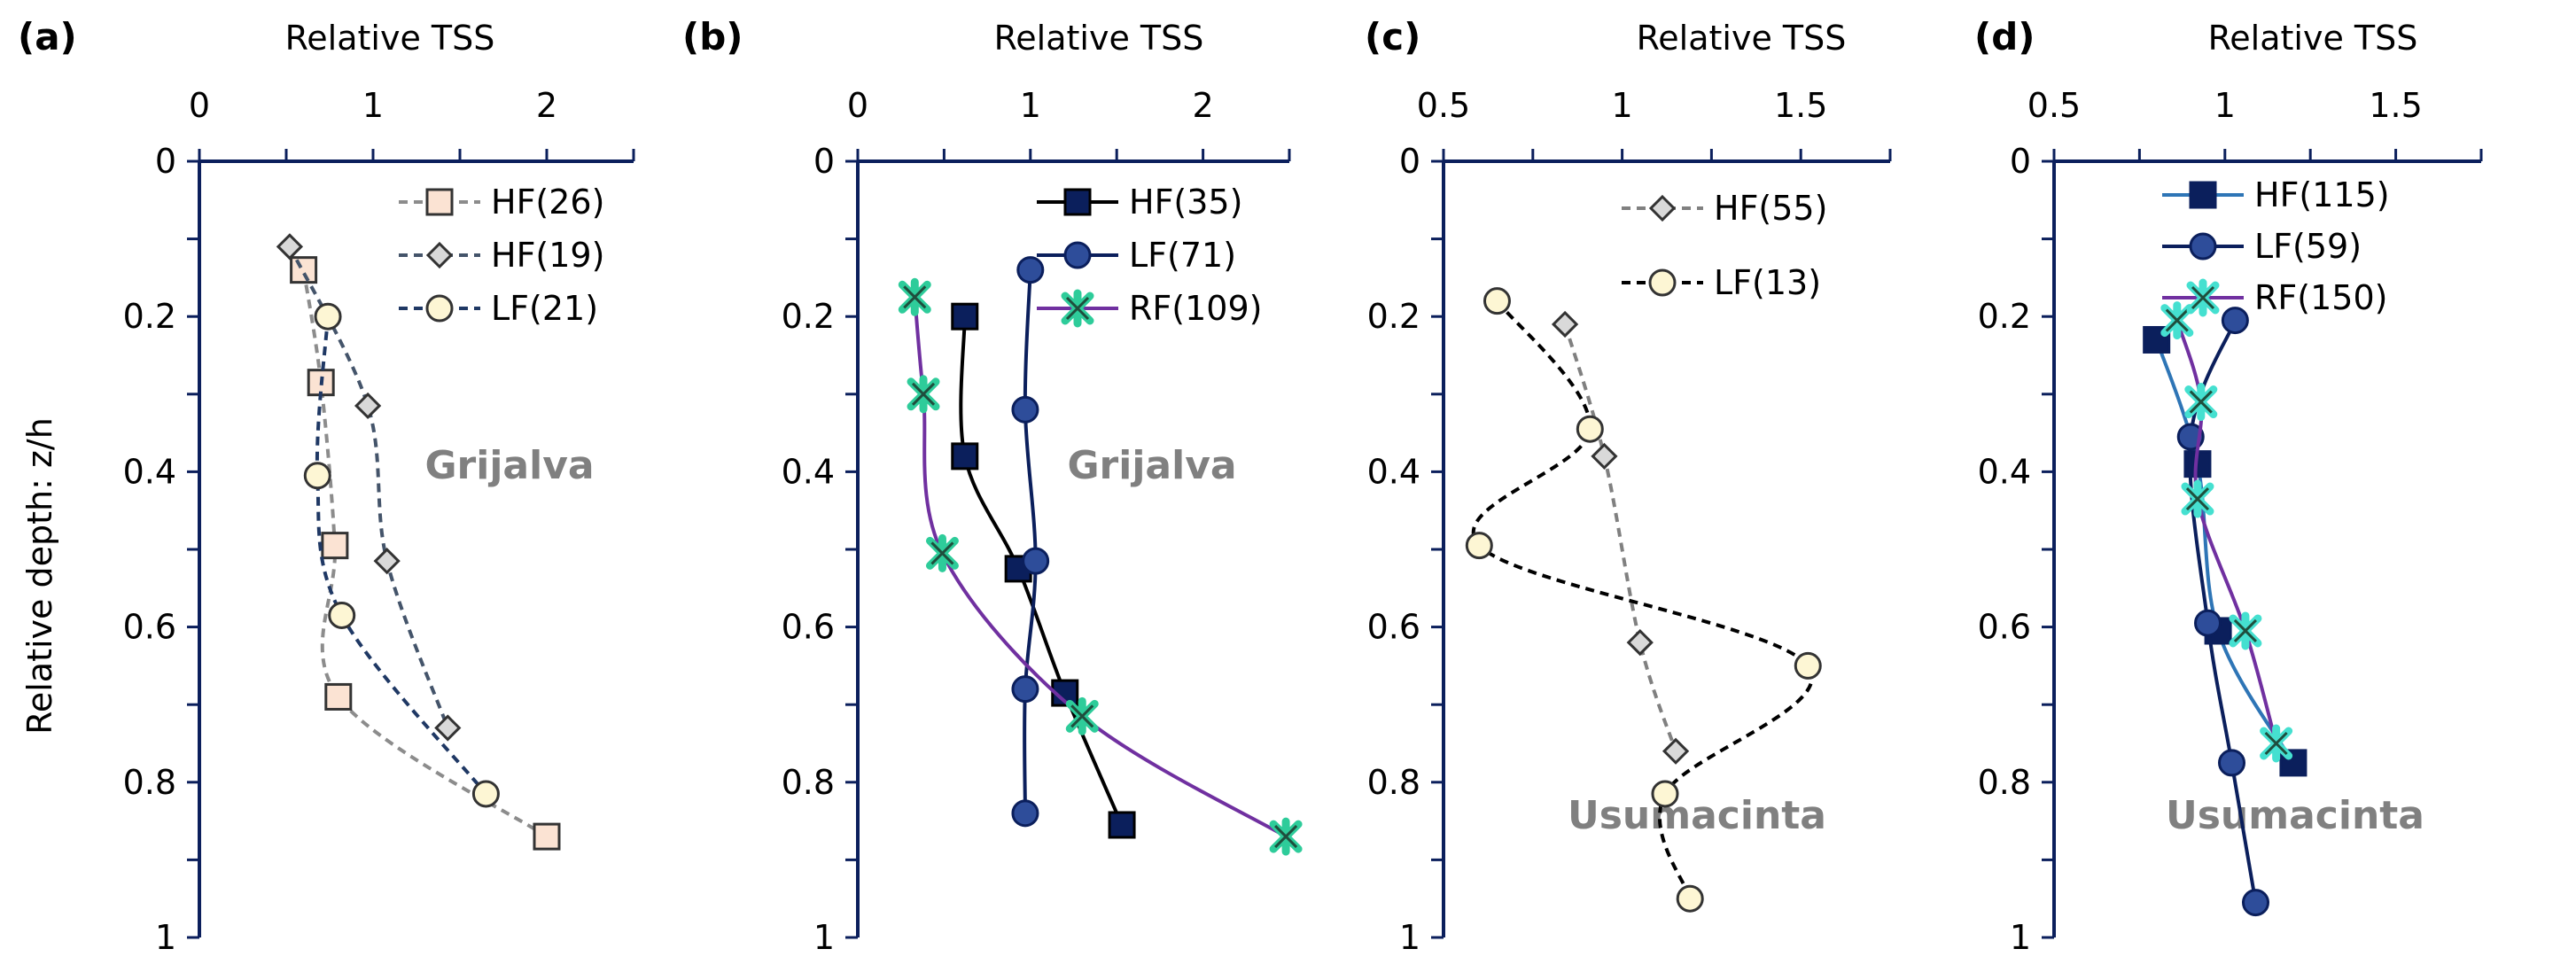 The image size is (2576, 980). Describe the element at coordinates (2203, 297) in the screenshot. I see `legend-marker-2-core` at that location.